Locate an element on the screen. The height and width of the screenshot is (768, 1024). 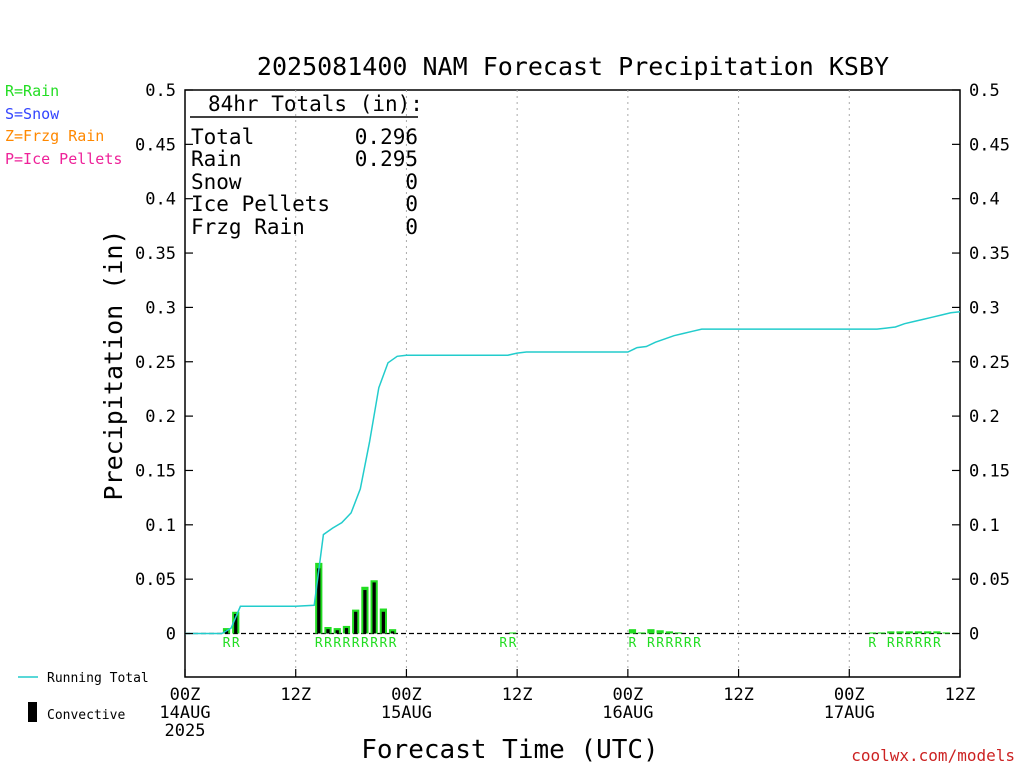
y-tick-label-right: 0.45 is located at coordinates (989, 145).